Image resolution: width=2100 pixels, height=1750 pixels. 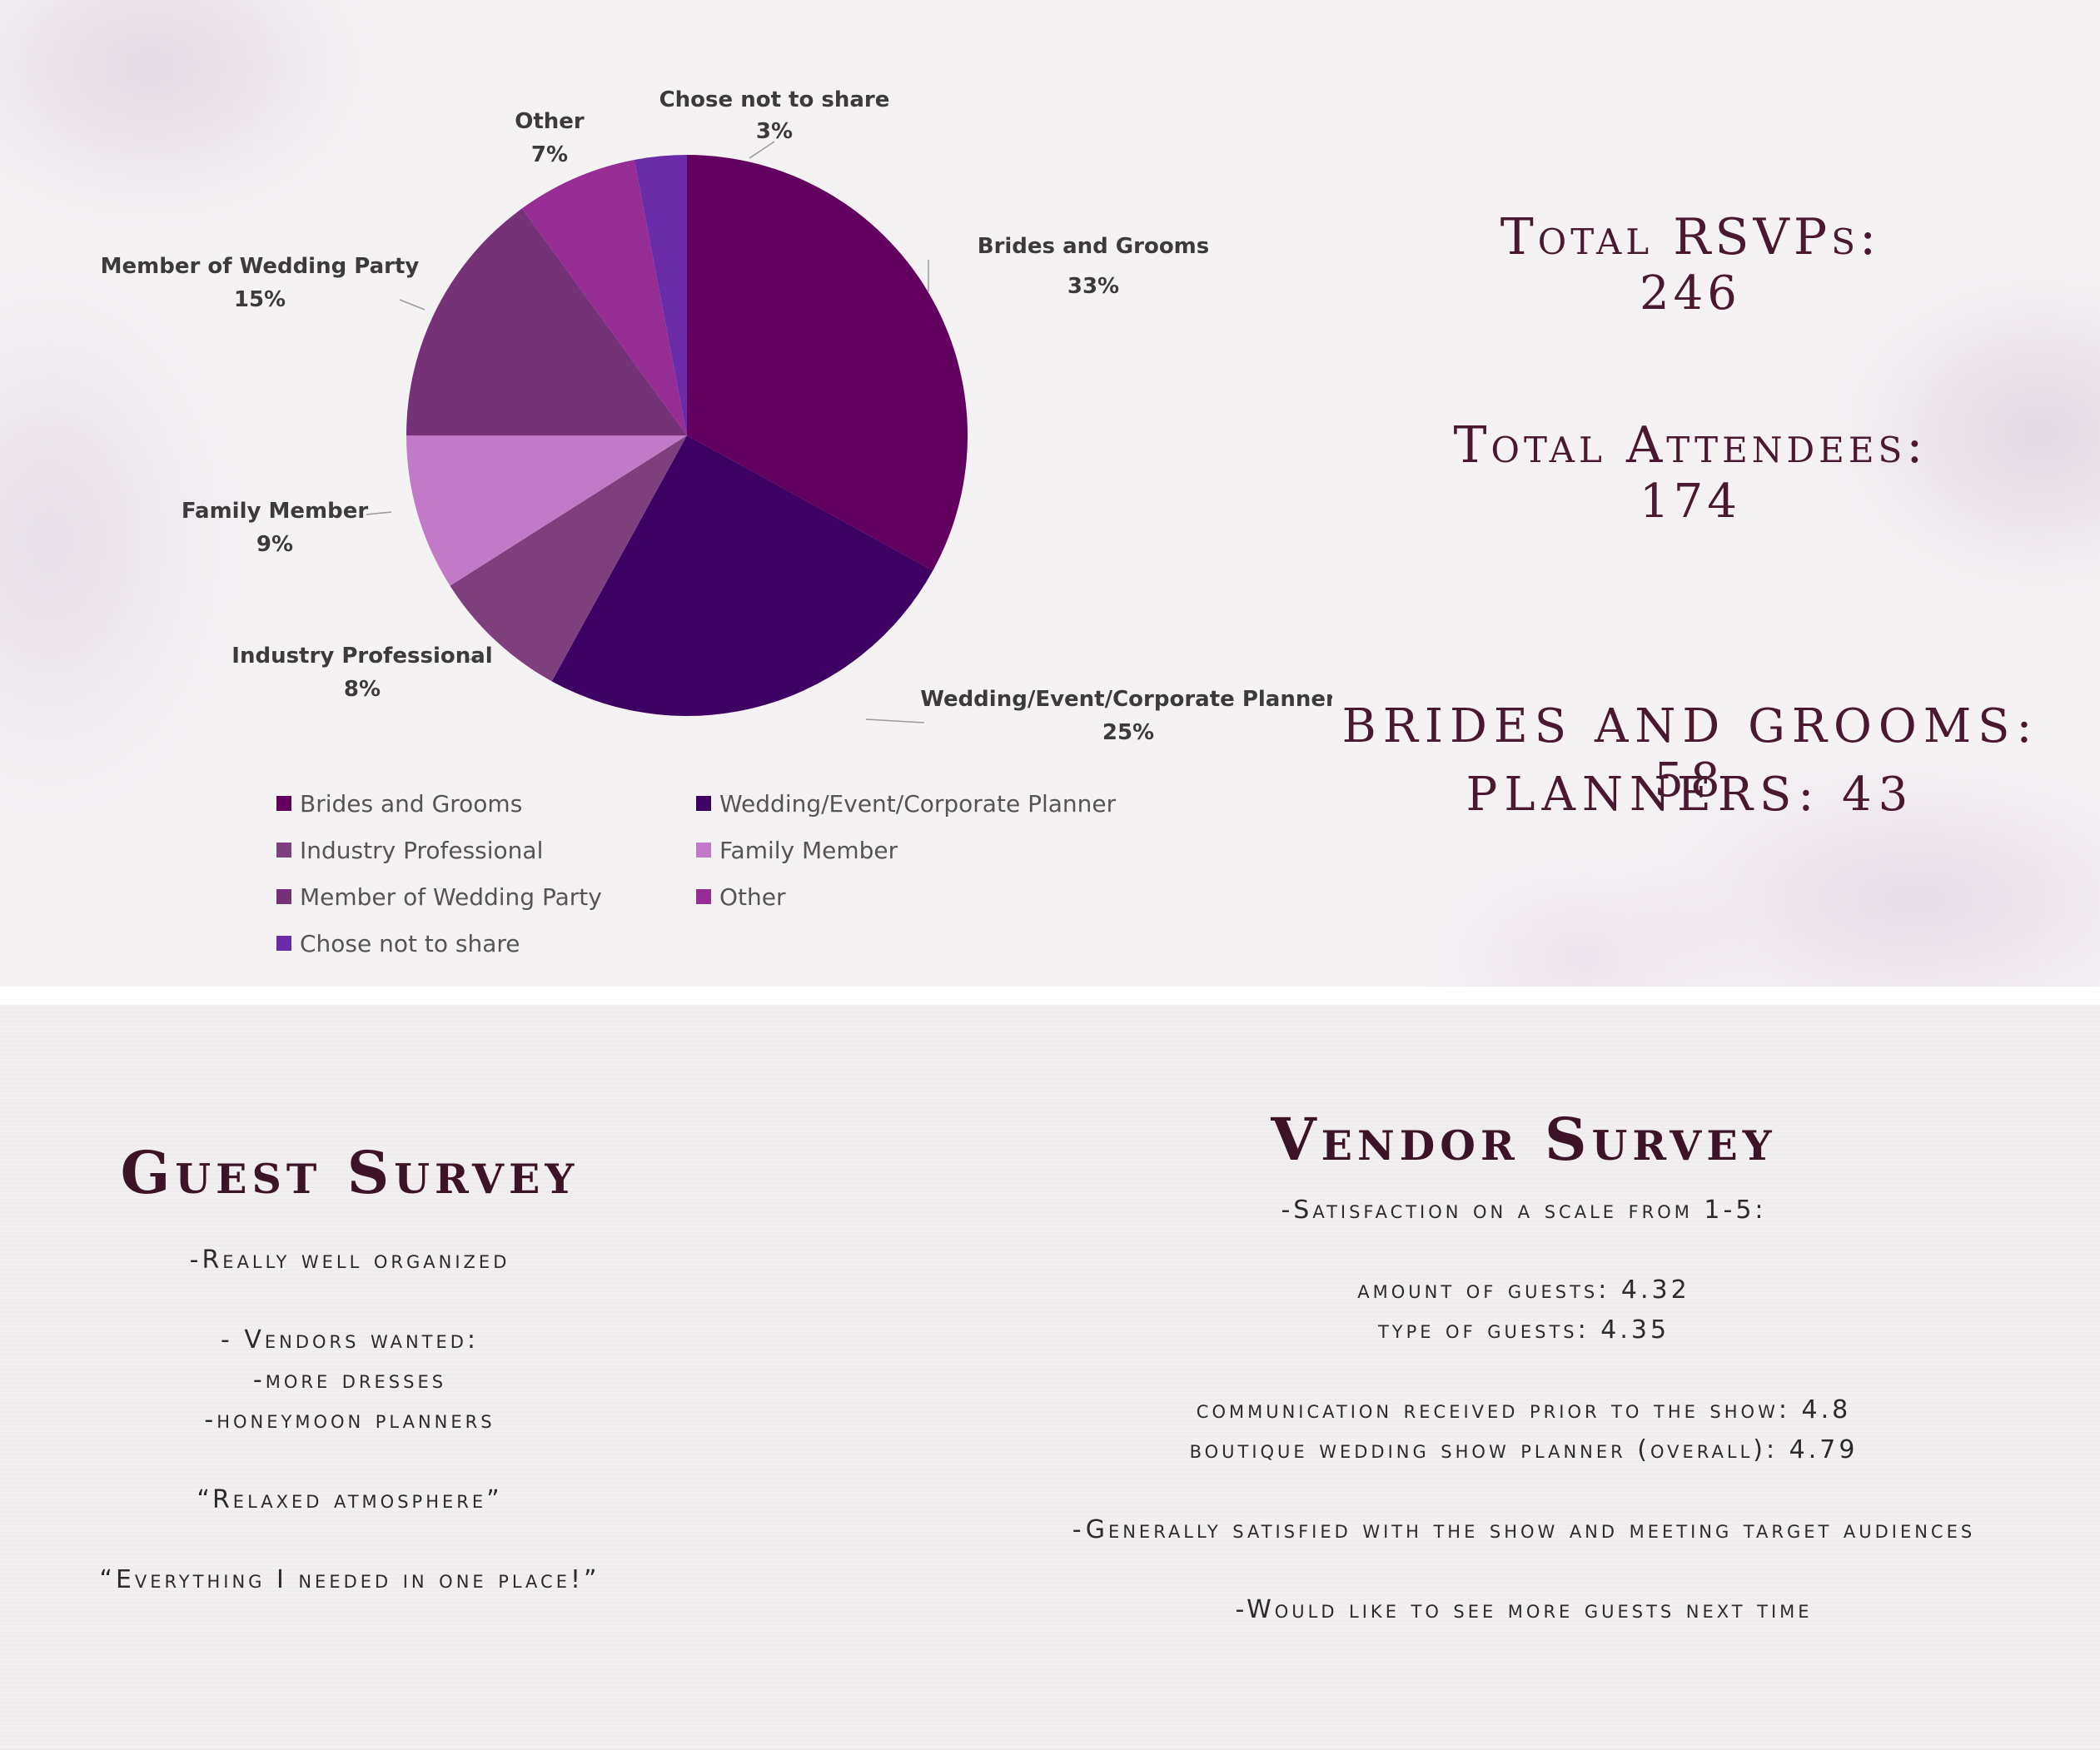 I want to click on legend-swatch-other, so click(x=703, y=896).